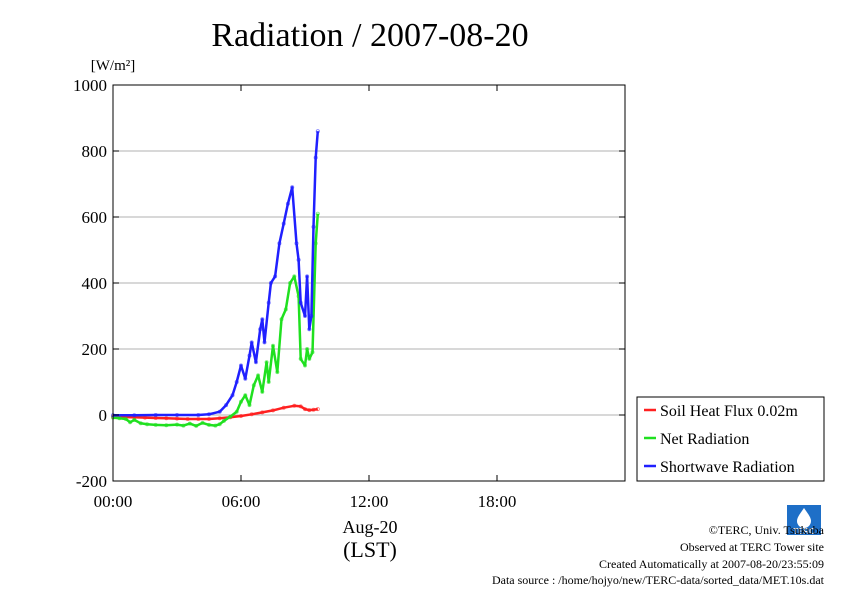 The image size is (842, 595). What do you see at coordinates (95, 283) in the screenshot?
I see `y-tick-label: 400` at bounding box center [95, 283].